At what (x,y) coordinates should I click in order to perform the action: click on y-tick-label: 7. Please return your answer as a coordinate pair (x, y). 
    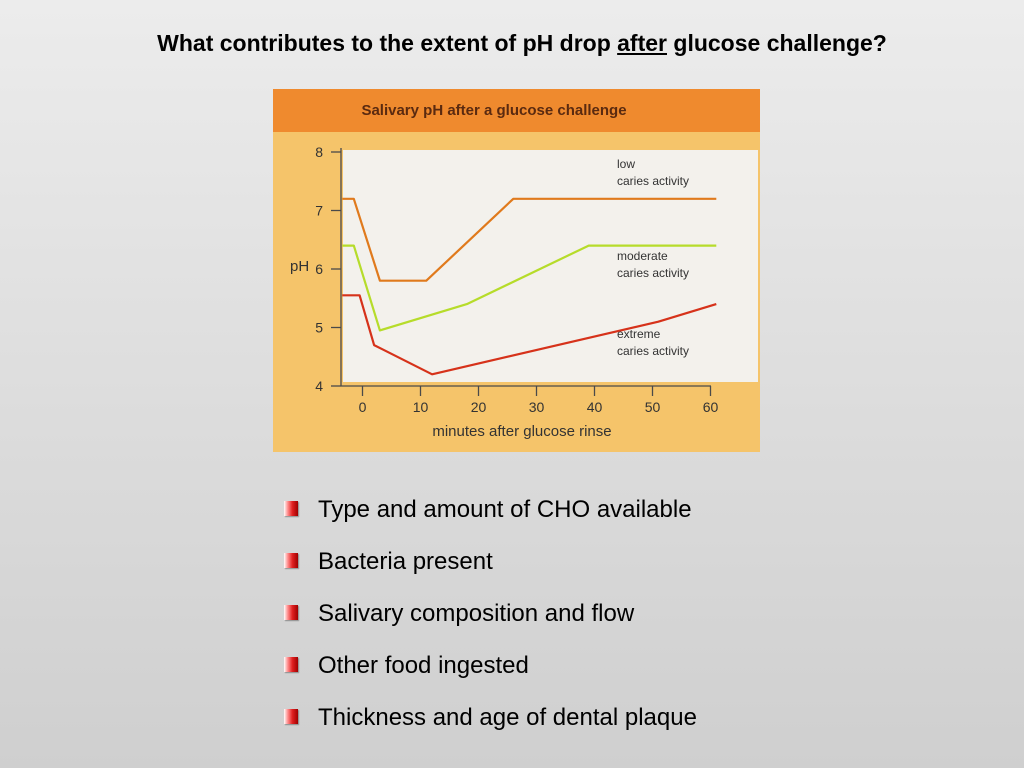
    Looking at the image, I should click on (319, 211).